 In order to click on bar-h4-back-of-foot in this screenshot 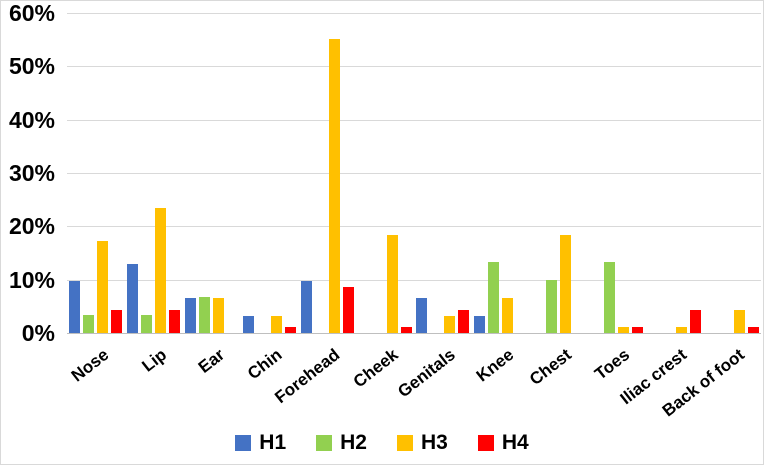, I will do `click(753, 330)`.